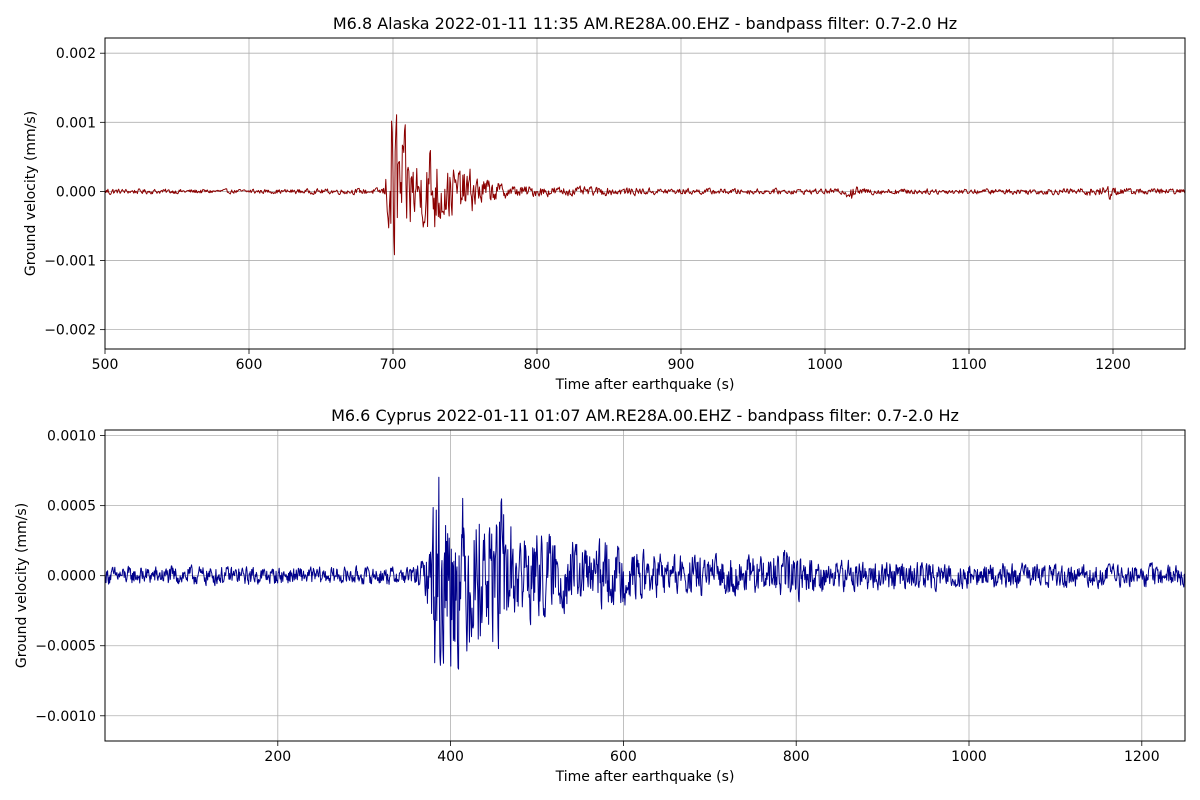 The height and width of the screenshot is (800, 1200). Describe the element at coordinates (623, 757) in the screenshot. I see `x-tick-label-cyprus: 600` at that location.